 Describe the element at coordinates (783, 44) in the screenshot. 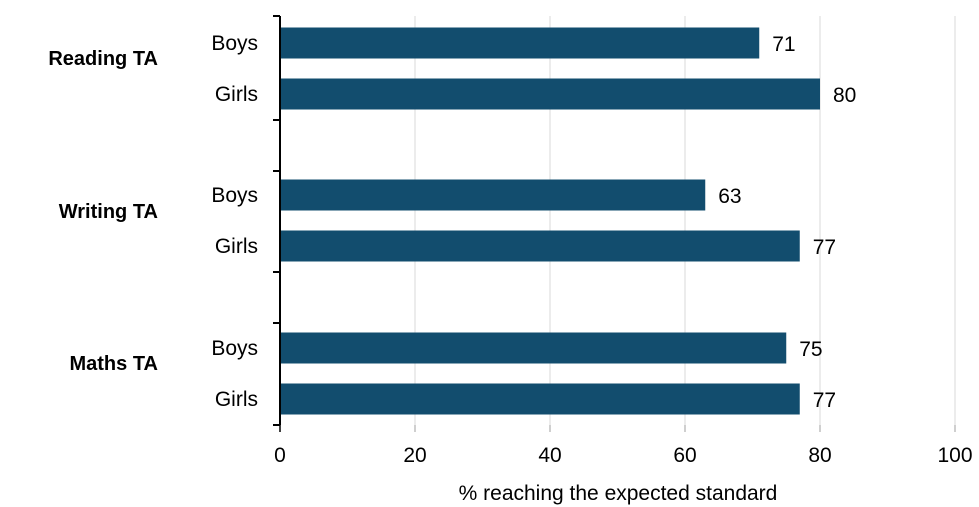

I see `data-label: 71` at that location.